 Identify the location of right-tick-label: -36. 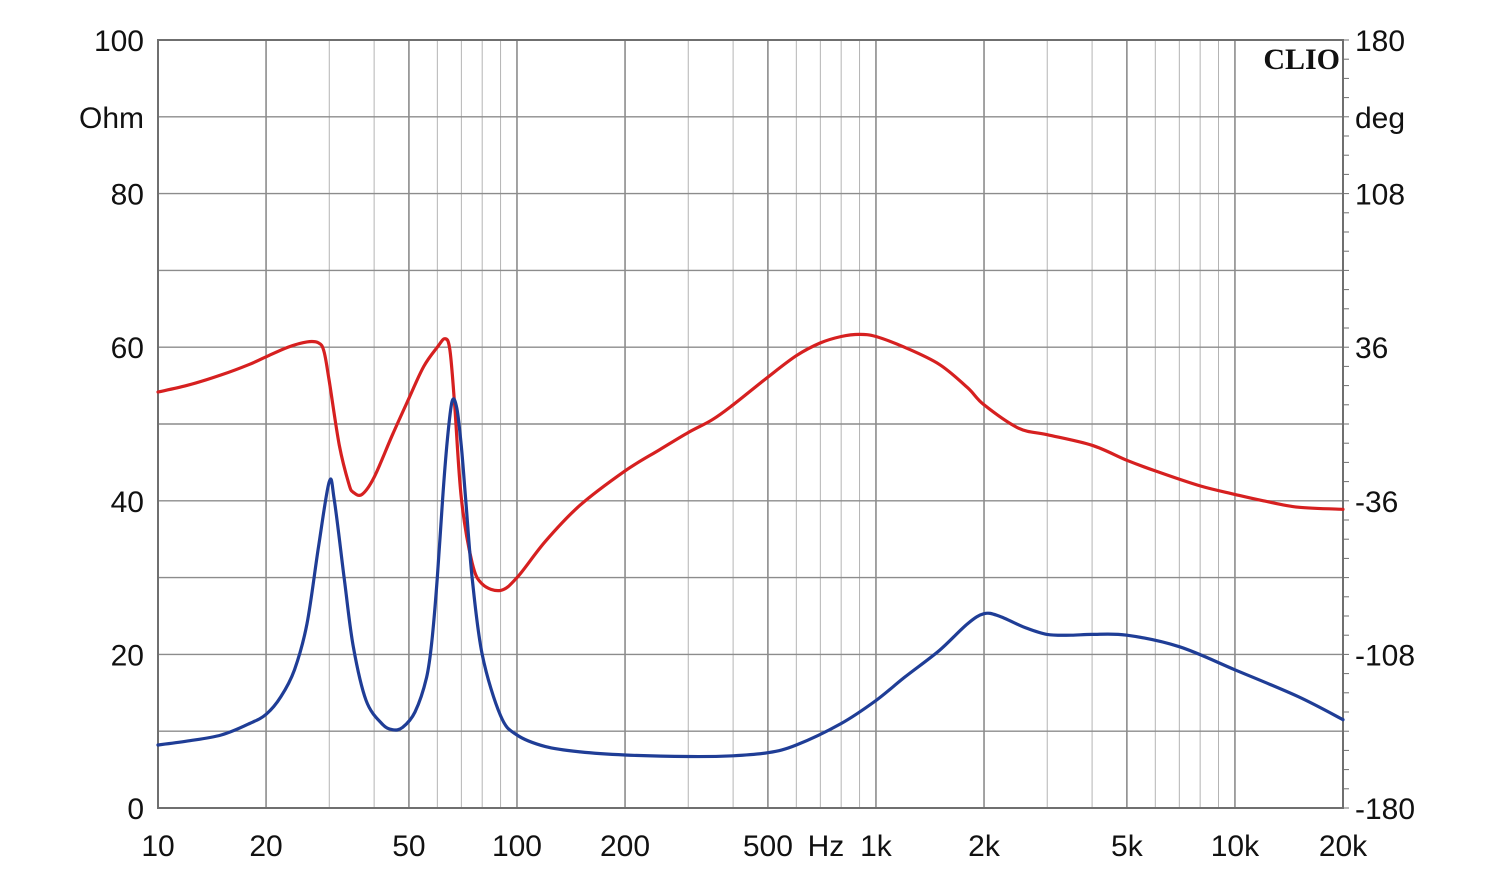
(1376, 502).